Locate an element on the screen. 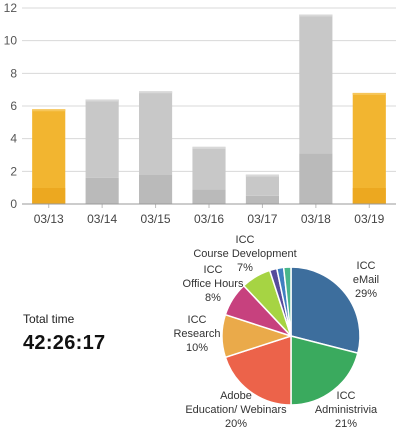  pie-label-4: ICC is located at coordinates (213, 270).